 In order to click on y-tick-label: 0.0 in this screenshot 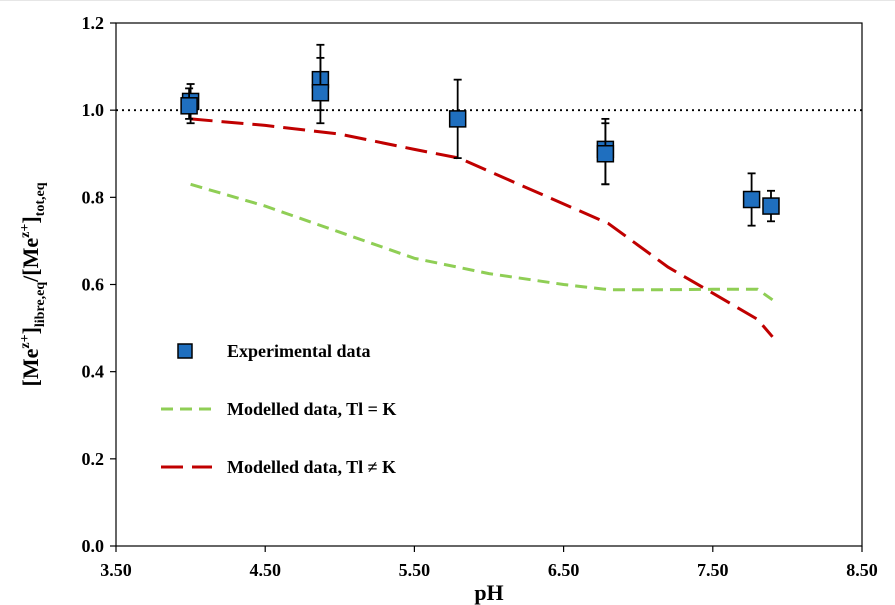, I will do `click(93, 546)`.